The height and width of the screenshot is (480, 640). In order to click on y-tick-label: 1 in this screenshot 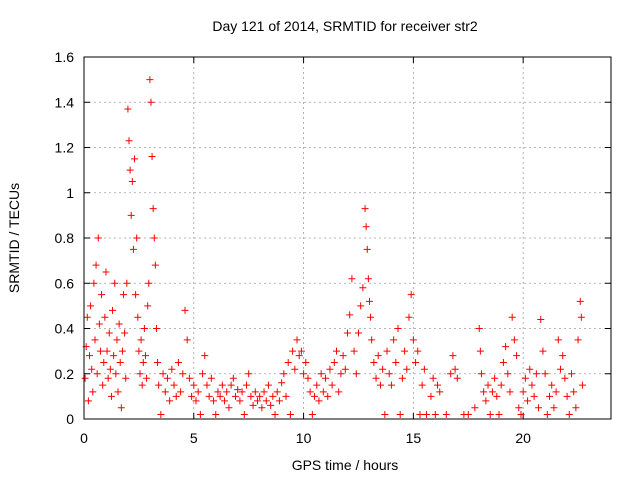, I will do `click(70, 193)`.